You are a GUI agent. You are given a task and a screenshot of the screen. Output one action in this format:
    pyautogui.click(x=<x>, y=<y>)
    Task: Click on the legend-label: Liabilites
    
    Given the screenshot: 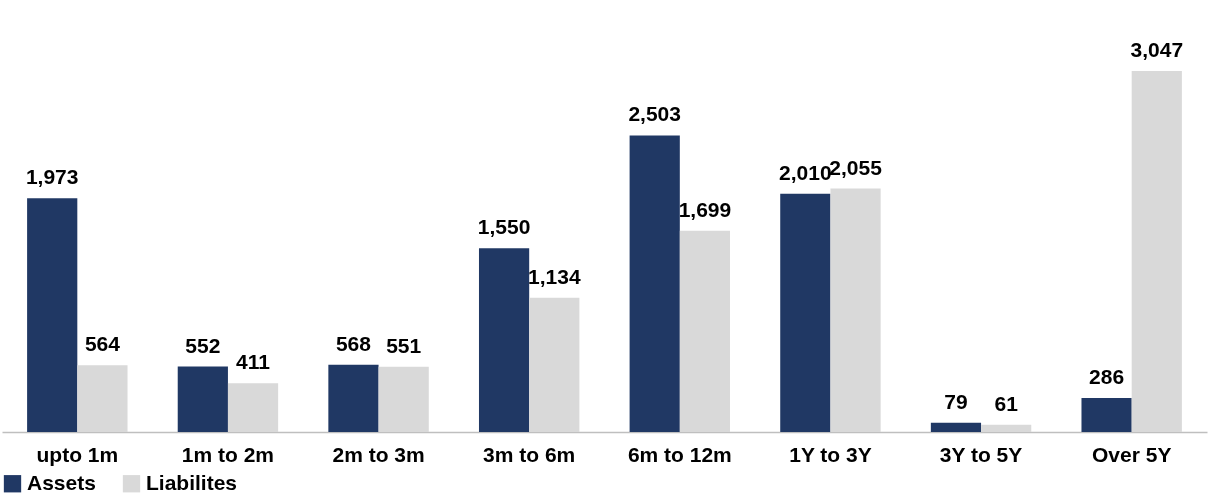 What is the action you would take?
    pyautogui.click(x=192, y=482)
    